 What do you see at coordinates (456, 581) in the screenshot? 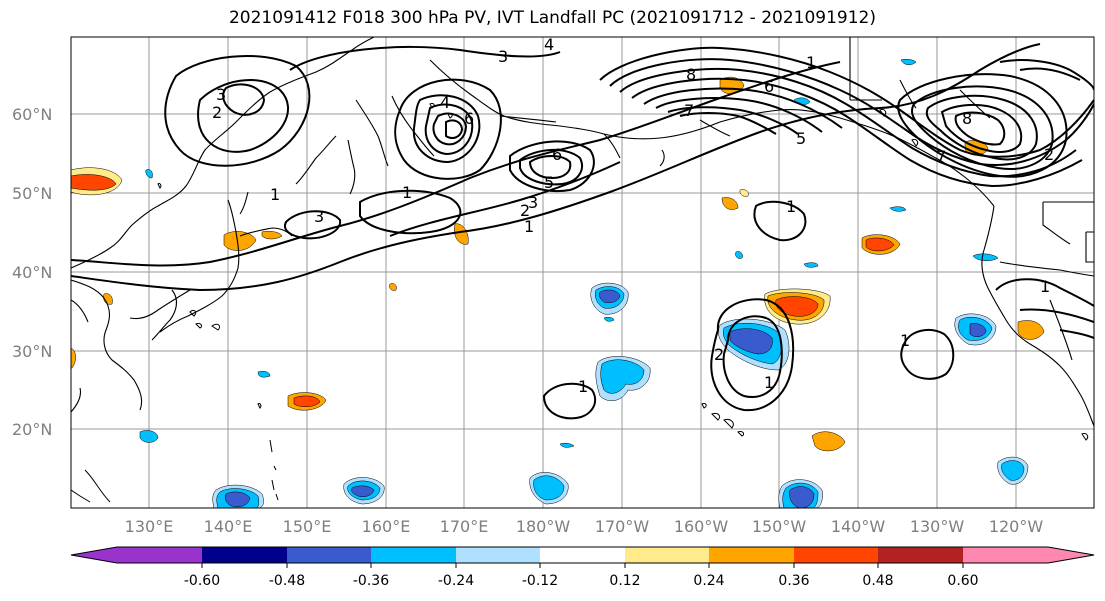
I see `colorbar-tick-label: -0.24` at bounding box center [456, 581].